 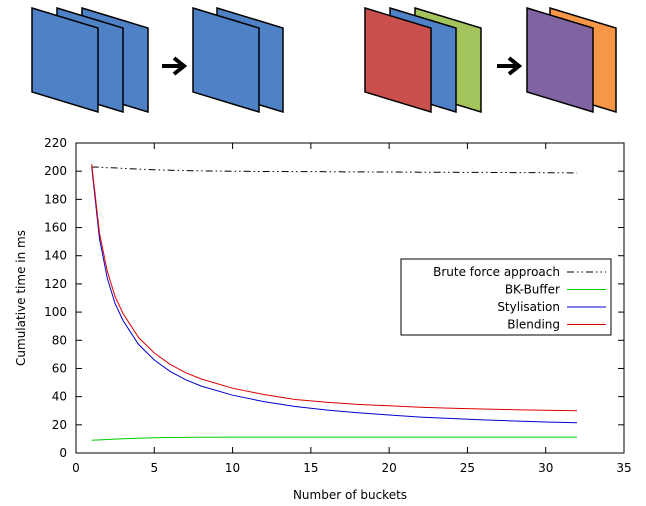 I want to click on legend-label-3: Blending, so click(x=533, y=325).